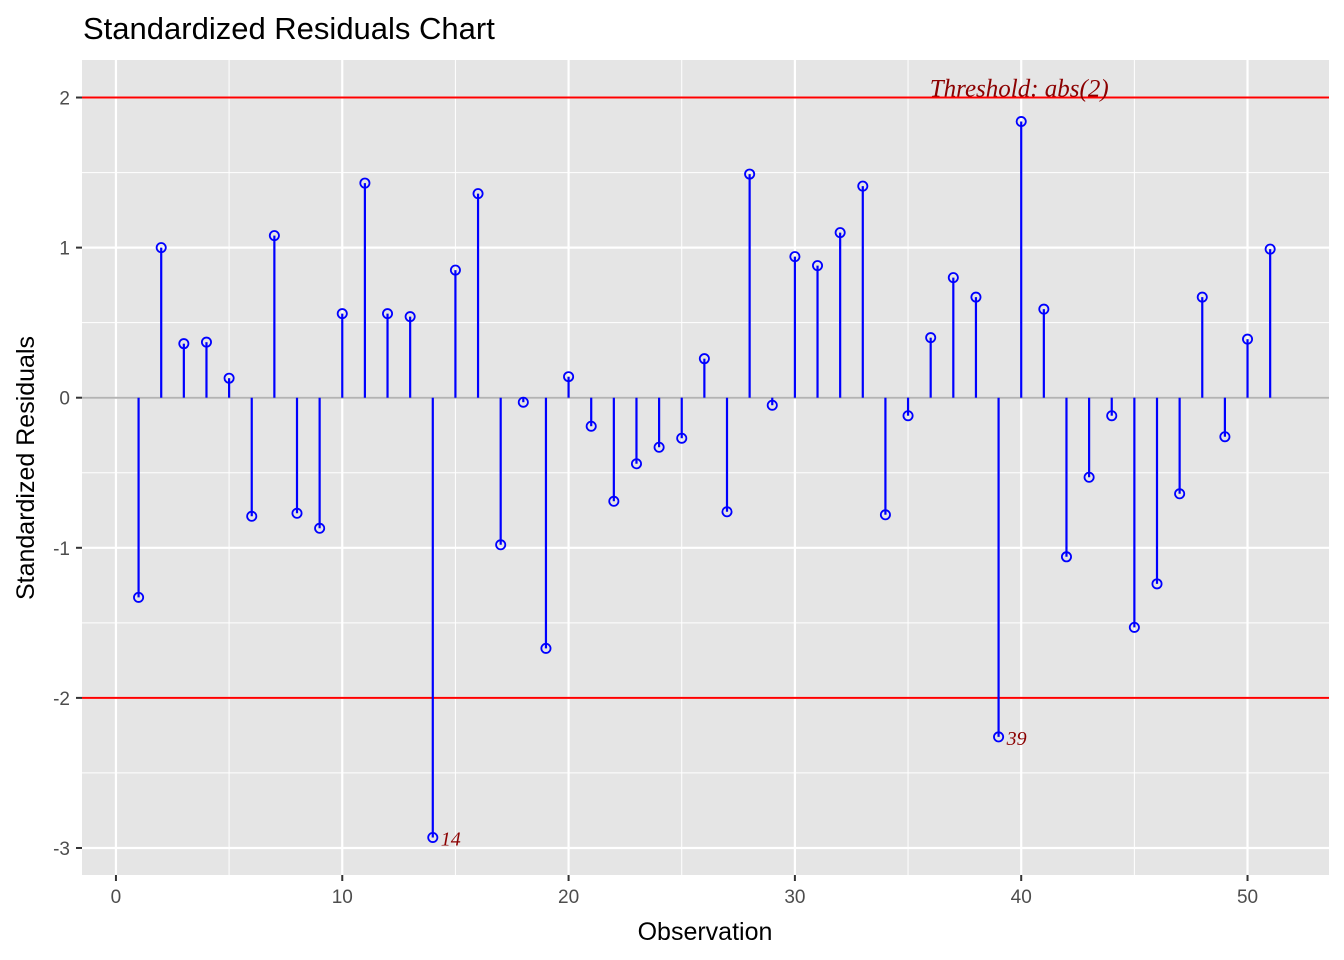  I want to click on outlier-label-39: 39, so click(1016, 739).